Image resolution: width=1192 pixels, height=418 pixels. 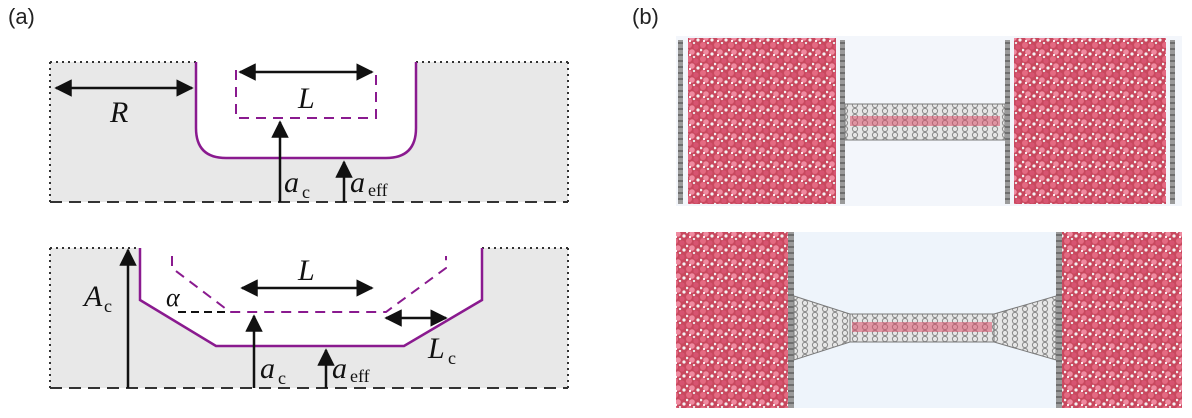 What do you see at coordinates (925, 121) in the screenshot?
I see `md-top-tube-water` at bounding box center [925, 121].